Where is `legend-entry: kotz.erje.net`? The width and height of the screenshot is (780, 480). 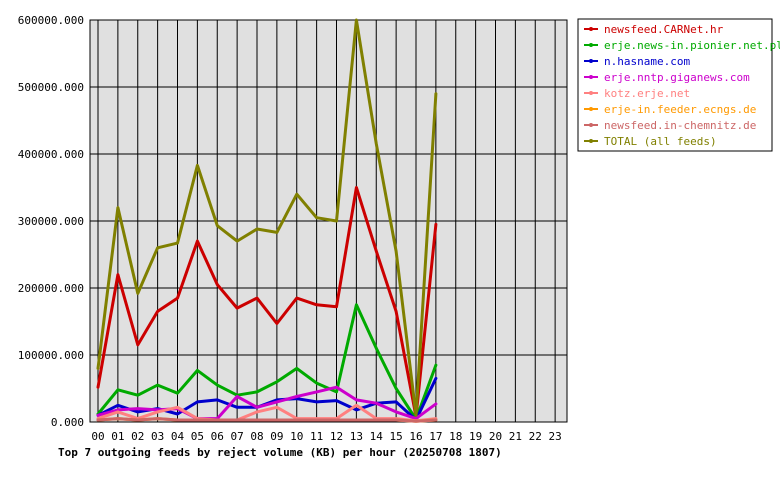
legend-entry: kotz.erje.net is located at coordinates (647, 93).